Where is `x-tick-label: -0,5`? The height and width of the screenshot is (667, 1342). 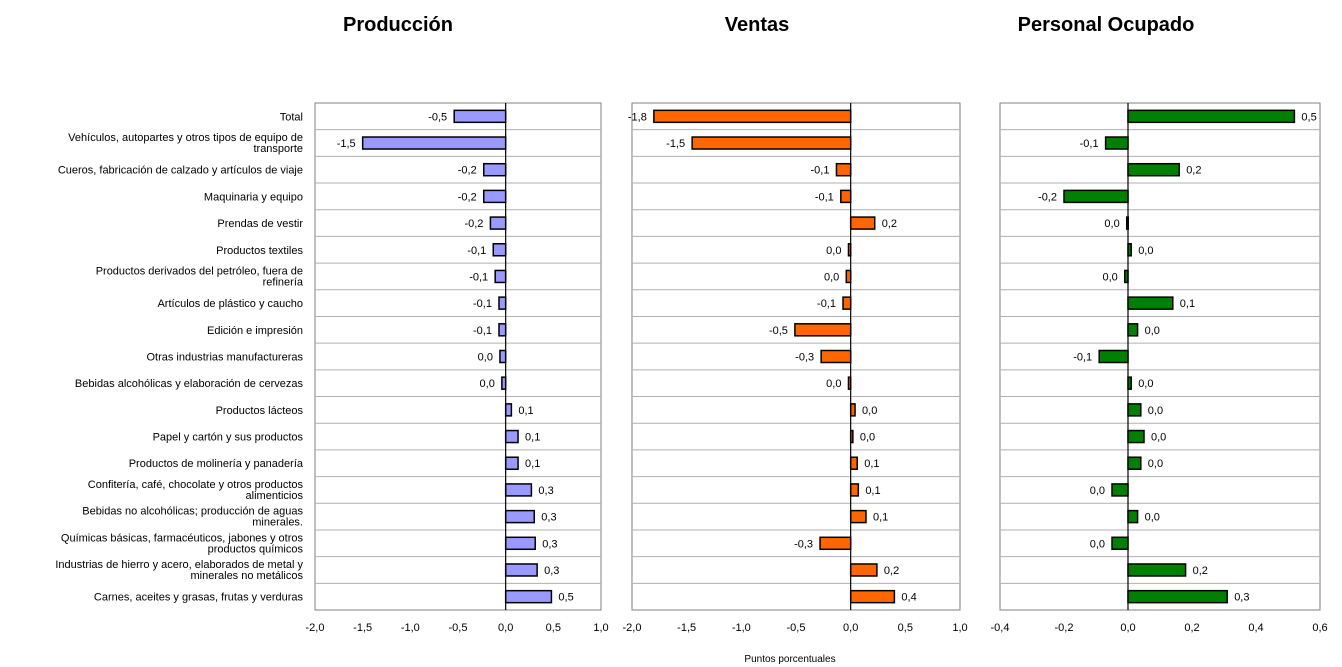 x-tick-label: -0,5 is located at coordinates (796, 628).